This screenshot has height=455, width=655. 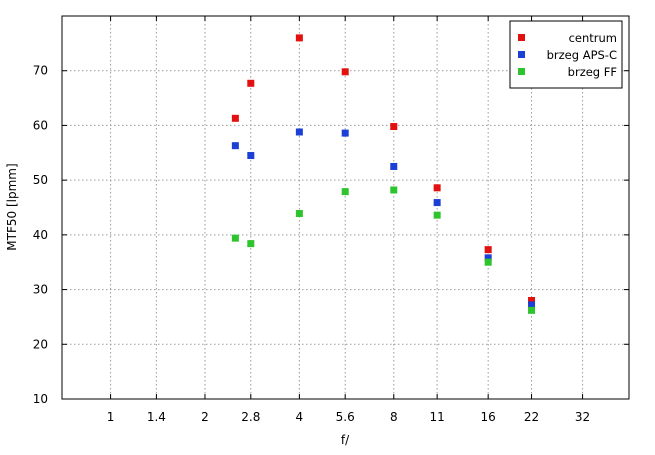 What do you see at coordinates (40, 125) in the screenshot?
I see `y-tick-label: 60` at bounding box center [40, 125].